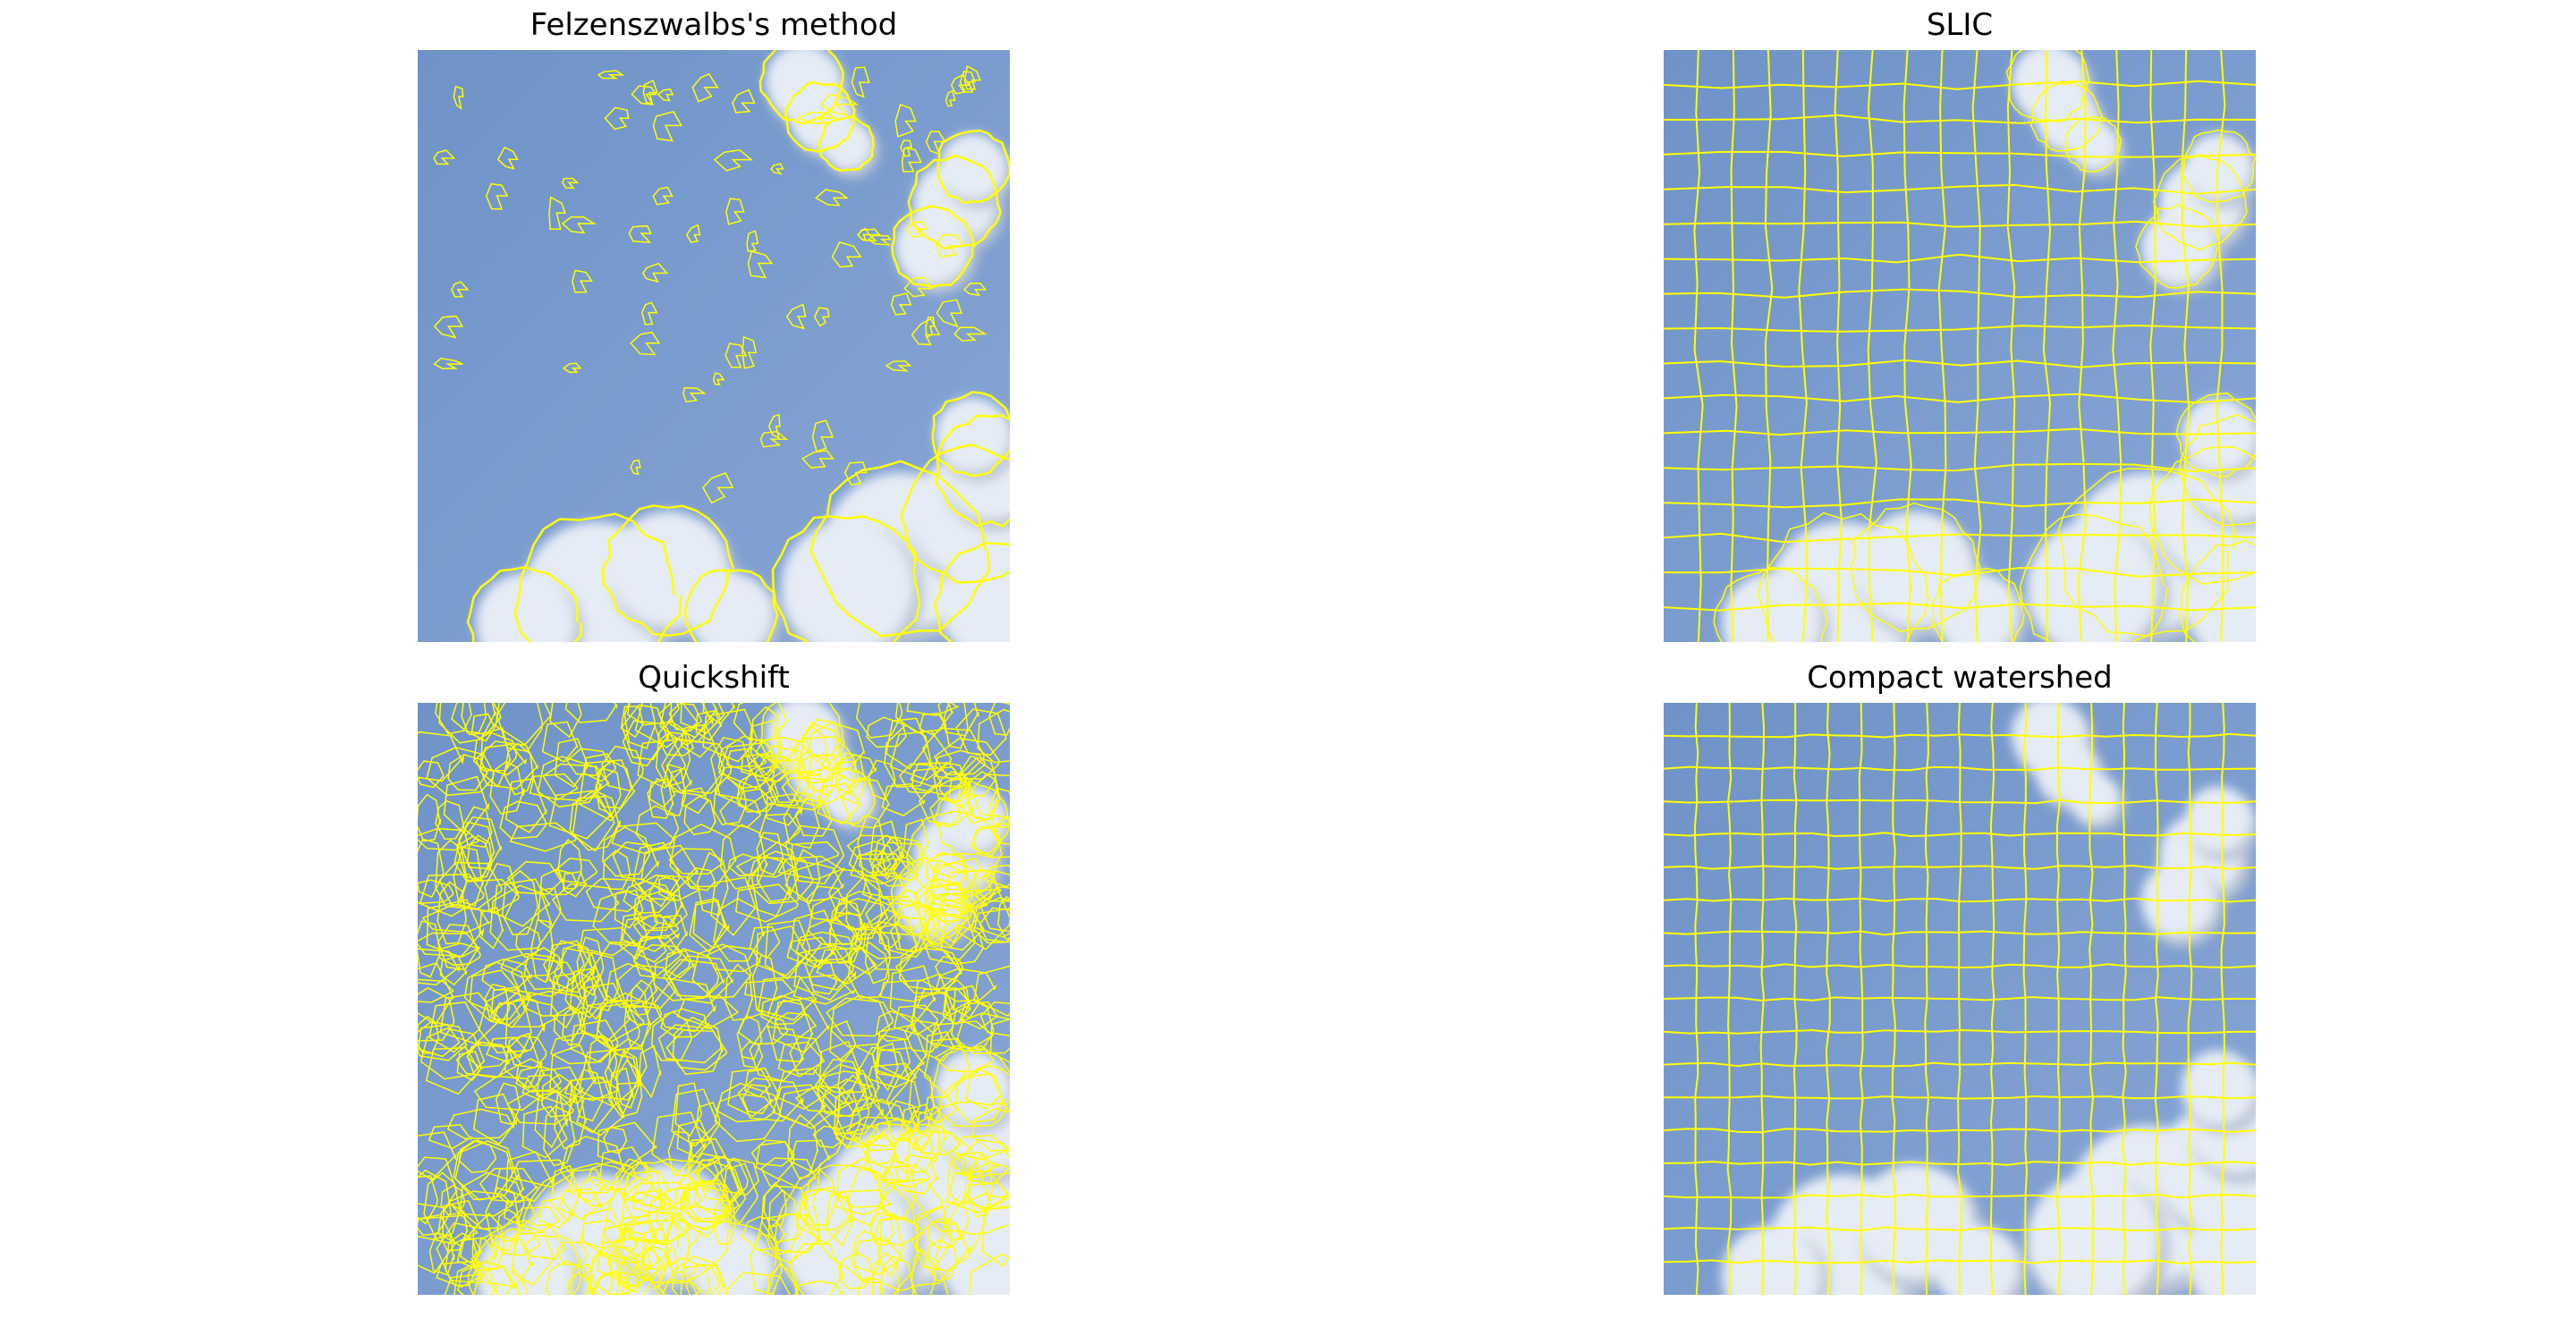 The image size is (2576, 1327). What do you see at coordinates (714, 678) in the screenshot?
I see `panel-title: Quickshift` at bounding box center [714, 678].